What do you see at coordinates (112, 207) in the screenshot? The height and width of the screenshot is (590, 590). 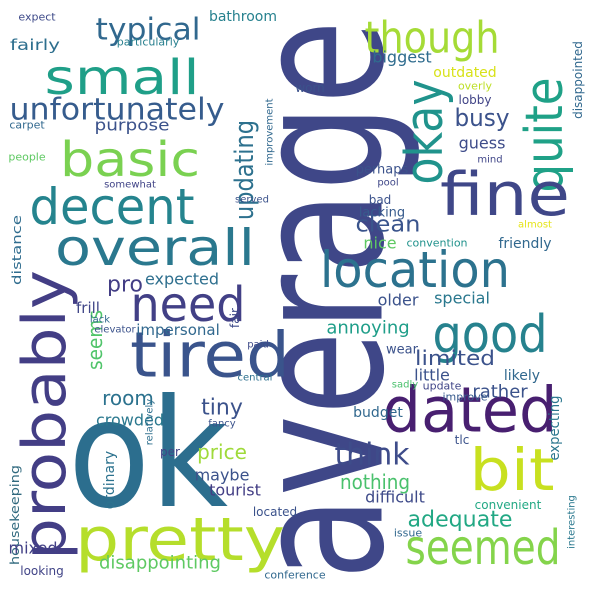 I see `word: decent` at bounding box center [112, 207].